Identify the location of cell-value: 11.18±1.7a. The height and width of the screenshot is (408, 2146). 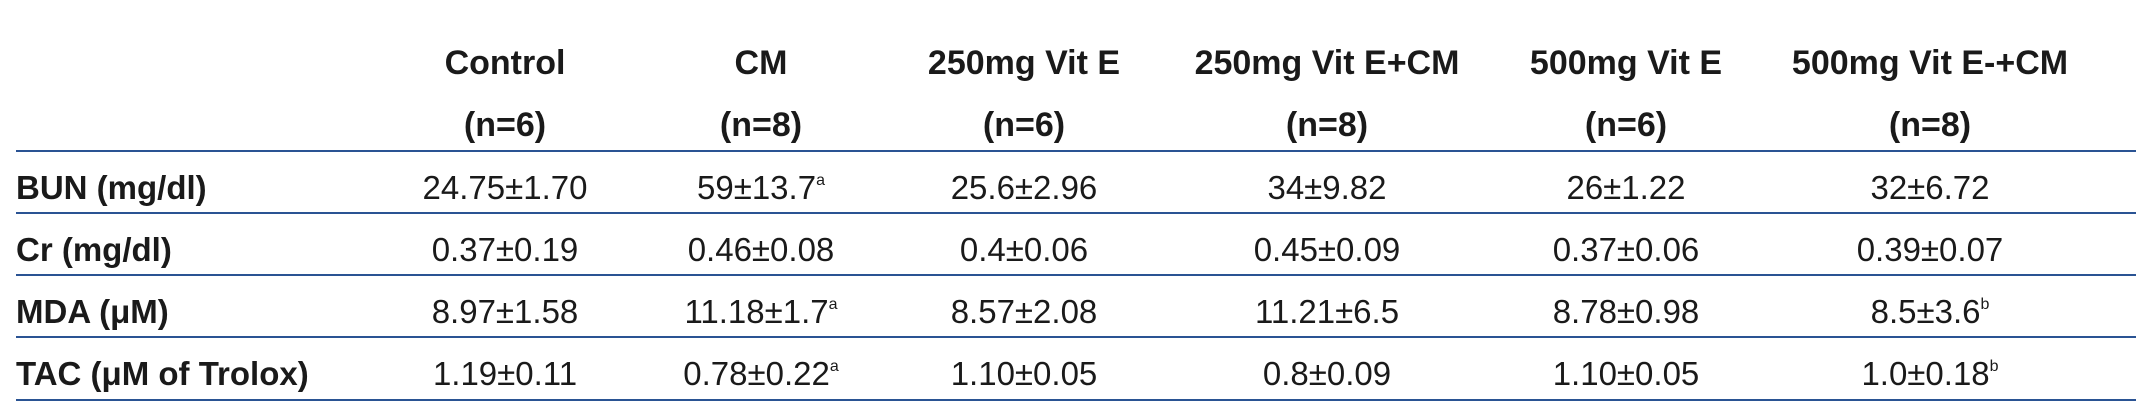
(761, 311).